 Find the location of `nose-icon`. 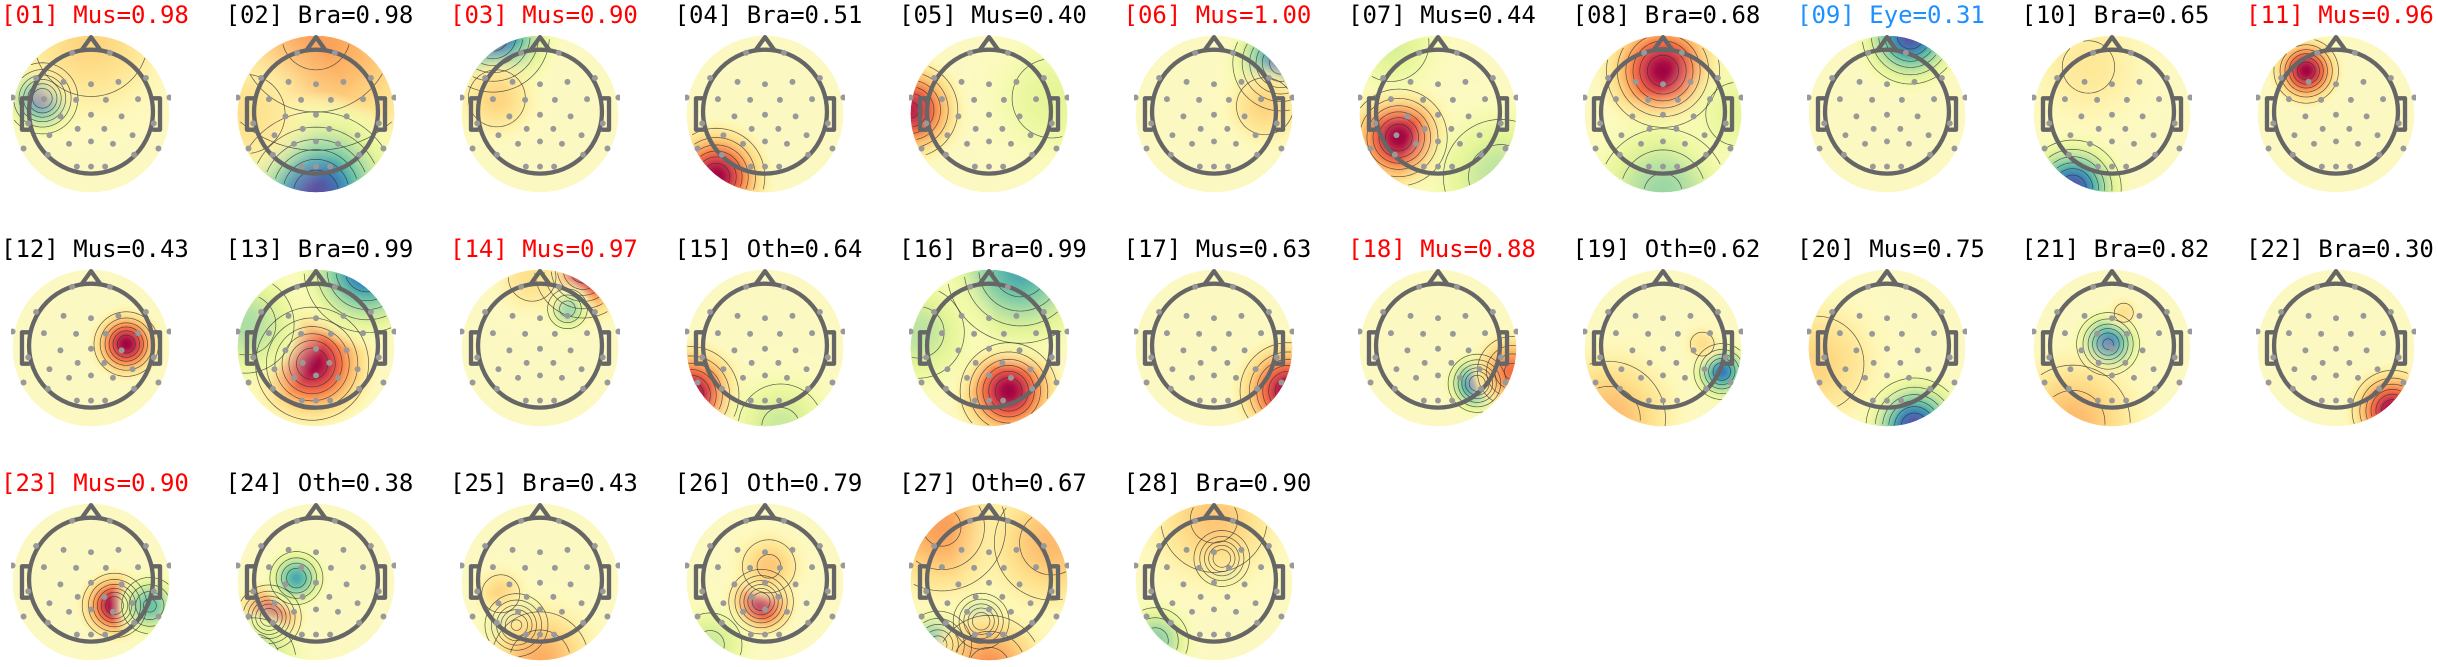

nose-icon is located at coordinates (540, 43).